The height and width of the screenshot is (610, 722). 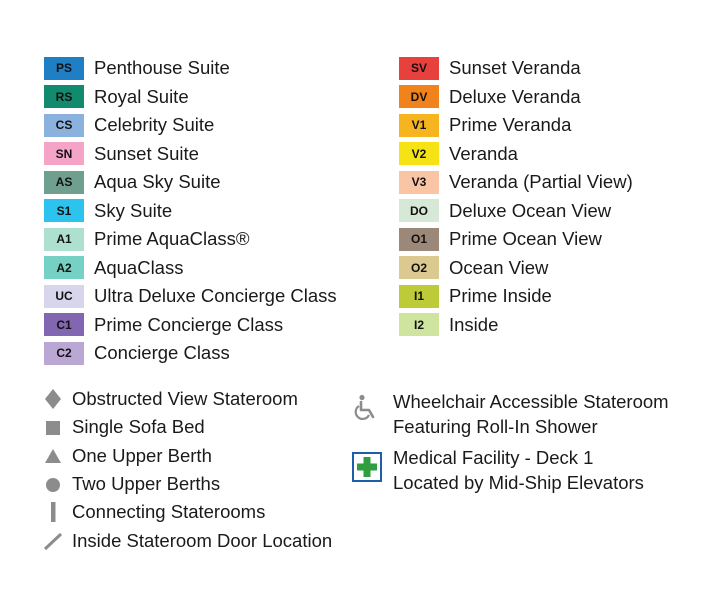 I want to click on legend-item-a1: A1 Prime AquaClass®, so click(x=147, y=239).